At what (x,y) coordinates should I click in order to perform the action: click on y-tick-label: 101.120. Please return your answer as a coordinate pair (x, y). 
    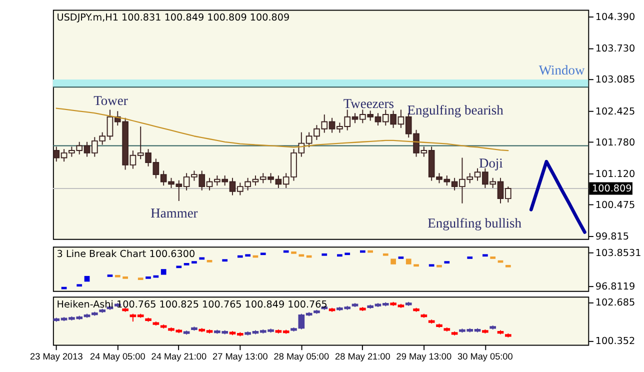
    Looking at the image, I should click on (615, 174).